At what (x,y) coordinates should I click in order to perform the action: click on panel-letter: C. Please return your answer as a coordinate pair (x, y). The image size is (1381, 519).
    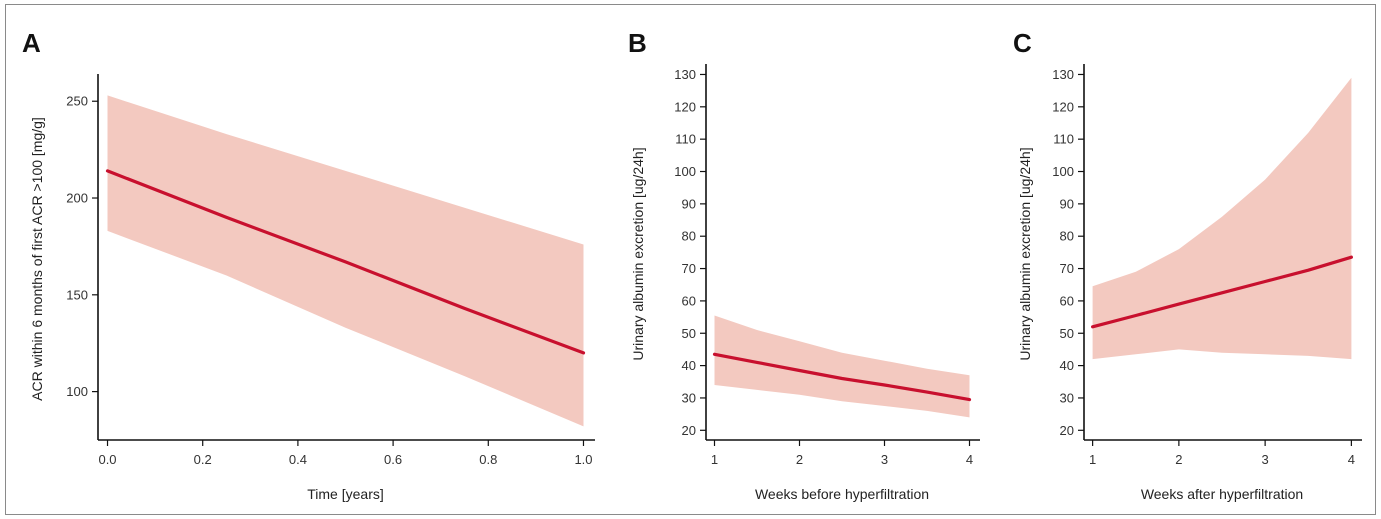
    Looking at the image, I should click on (1022, 43).